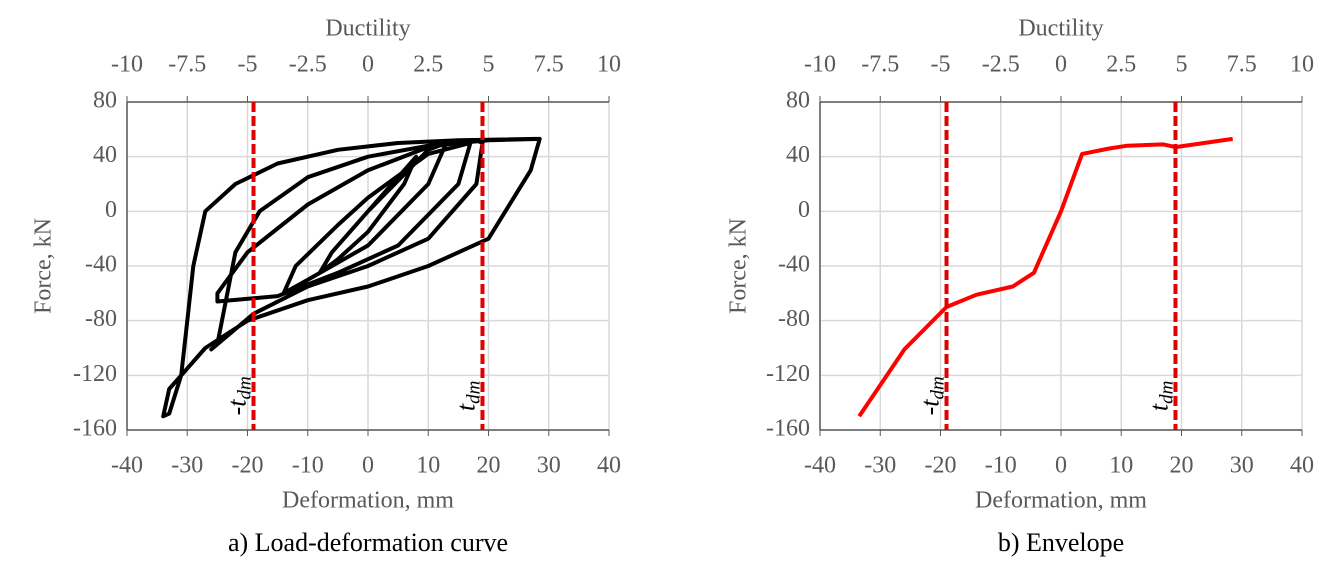 The image size is (1335, 581). I want to click on data-line, so click(351, 277).